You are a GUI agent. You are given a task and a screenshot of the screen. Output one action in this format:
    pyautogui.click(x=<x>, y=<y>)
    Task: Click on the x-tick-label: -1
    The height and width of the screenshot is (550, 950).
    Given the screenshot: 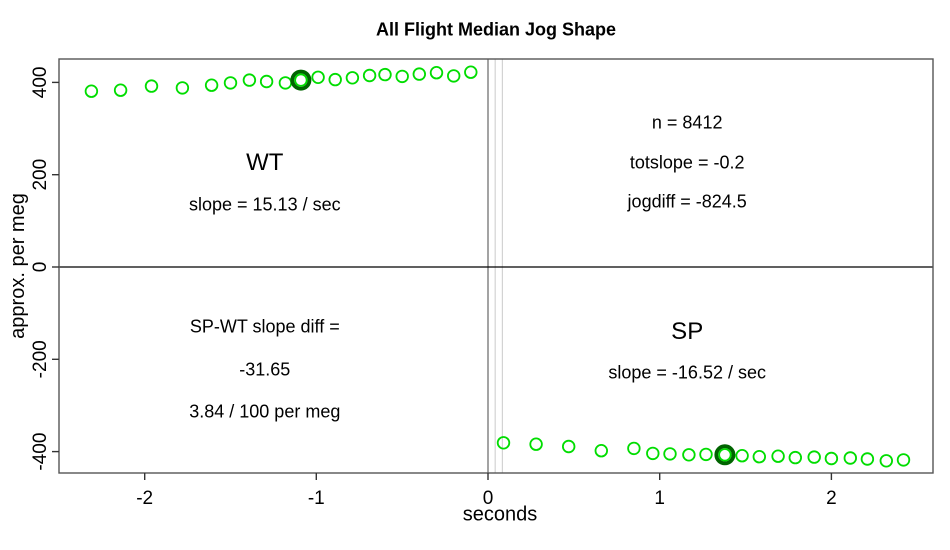 What is the action you would take?
    pyautogui.click(x=316, y=498)
    